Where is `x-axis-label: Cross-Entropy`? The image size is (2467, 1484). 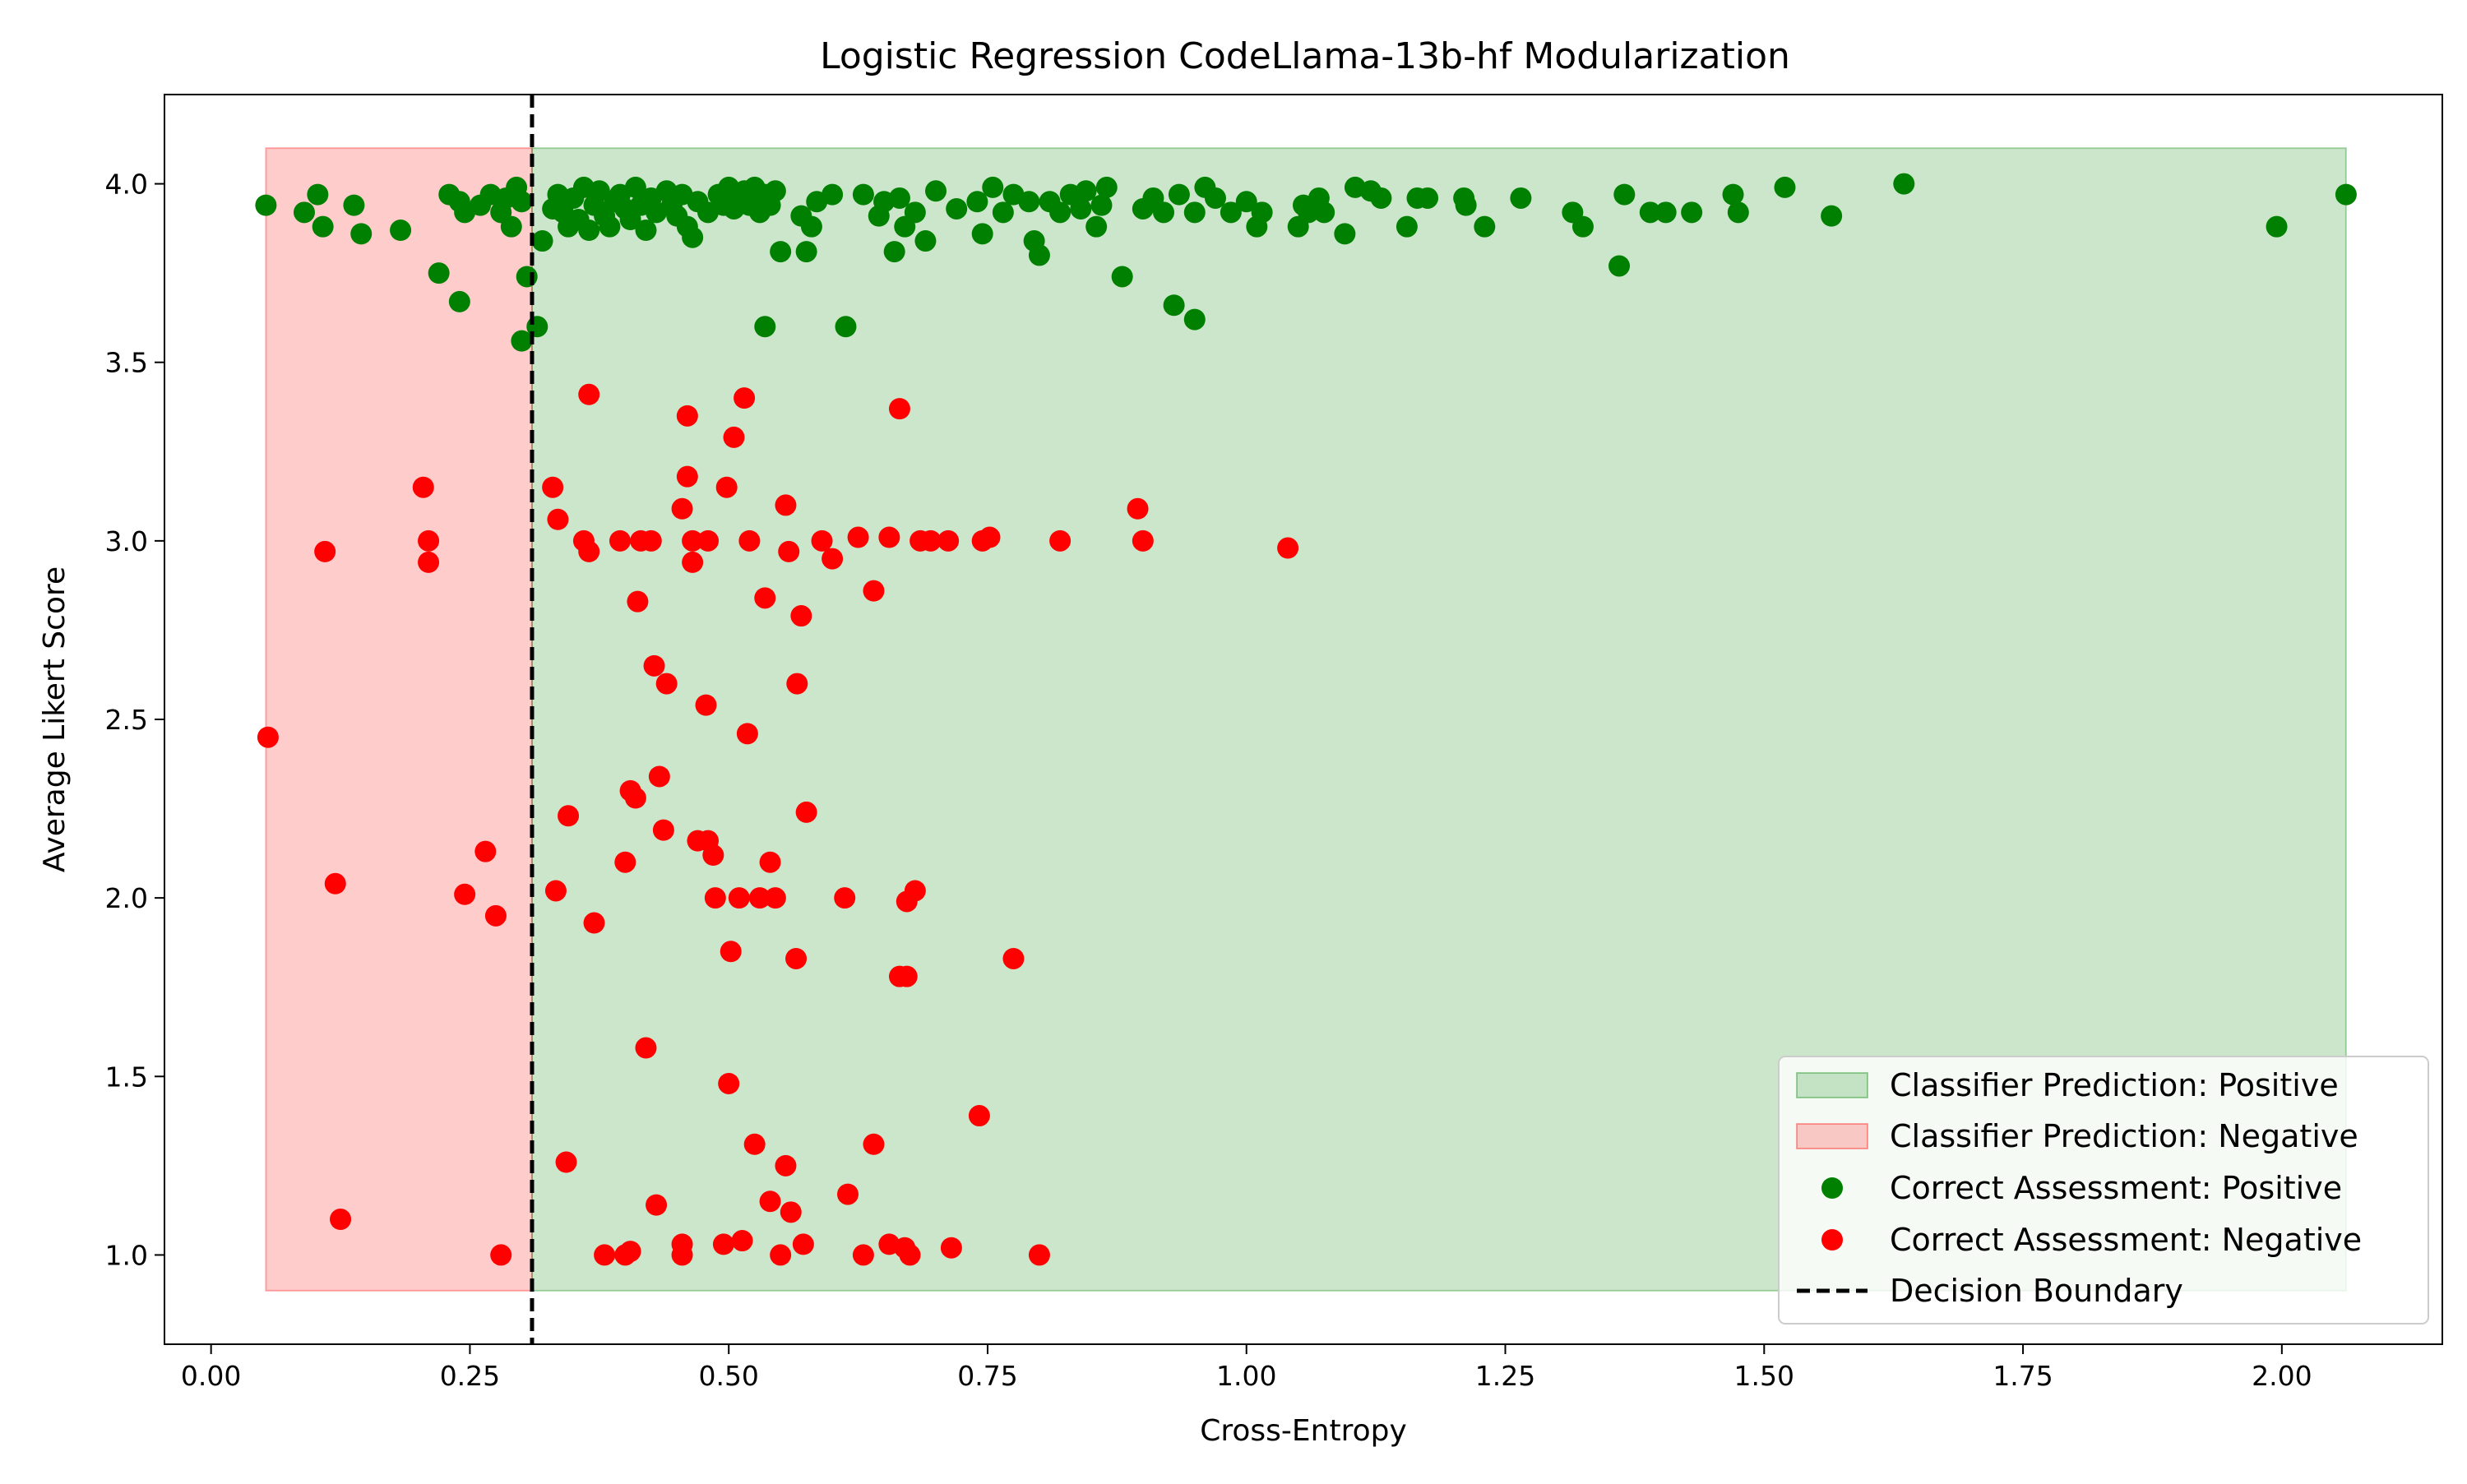 x-axis-label: Cross-Entropy is located at coordinates (1303, 1431).